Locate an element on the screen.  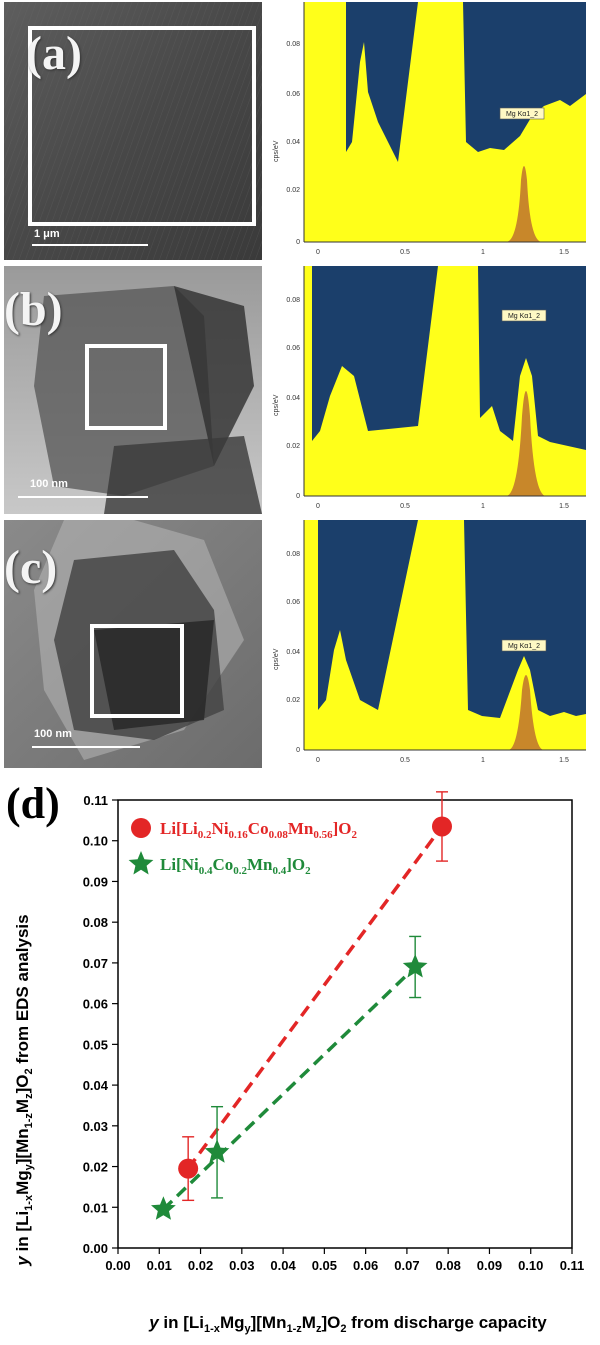
peak-label-a: Mg Kα1_2 is located at coordinates (522, 114).